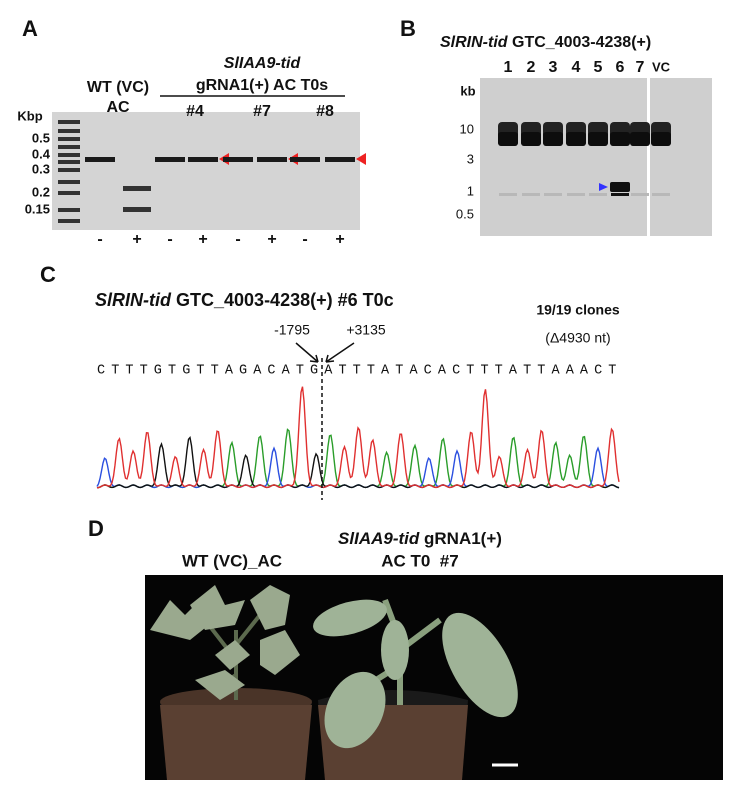  I want to click on lane-label: 7, so click(640, 67).